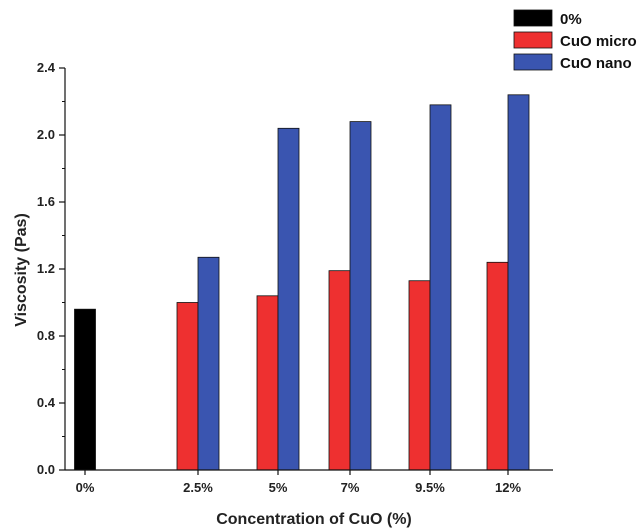  Describe the element at coordinates (596, 63) in the screenshot. I see `legend-label: CuO nano` at that location.